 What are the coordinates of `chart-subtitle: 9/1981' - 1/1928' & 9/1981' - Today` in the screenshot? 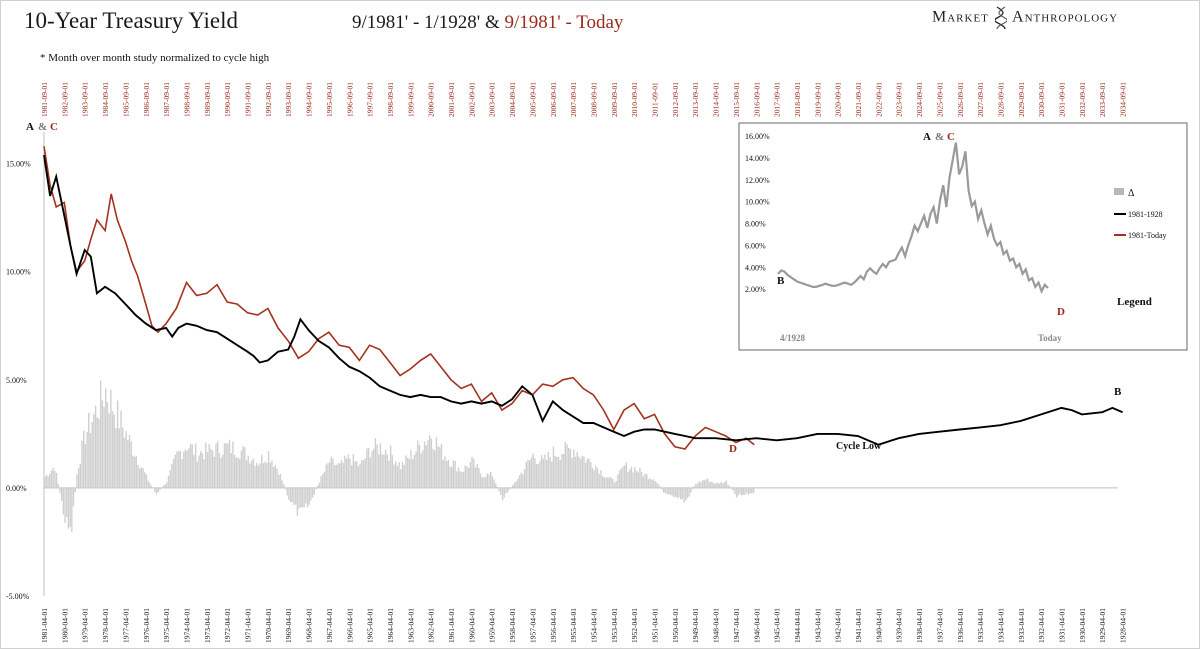 It's located at (487, 23).